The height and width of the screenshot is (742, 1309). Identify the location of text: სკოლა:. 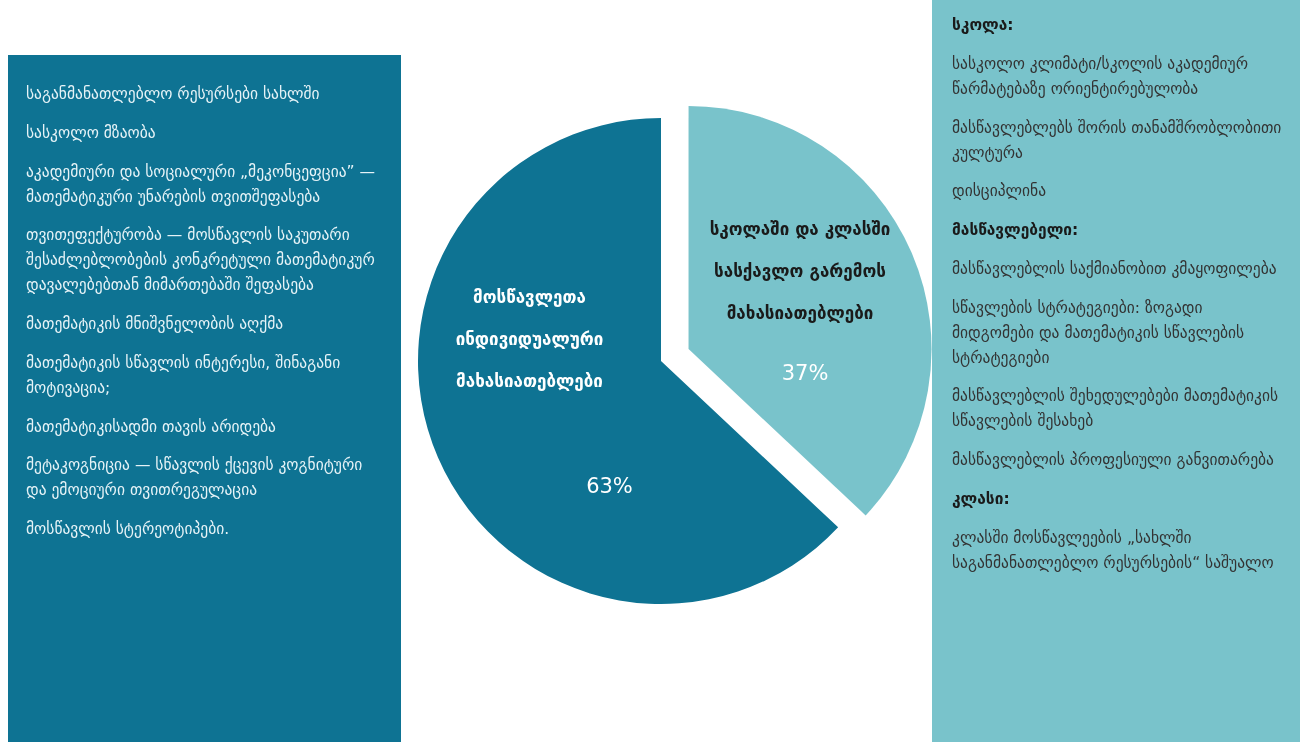
(983, 25).